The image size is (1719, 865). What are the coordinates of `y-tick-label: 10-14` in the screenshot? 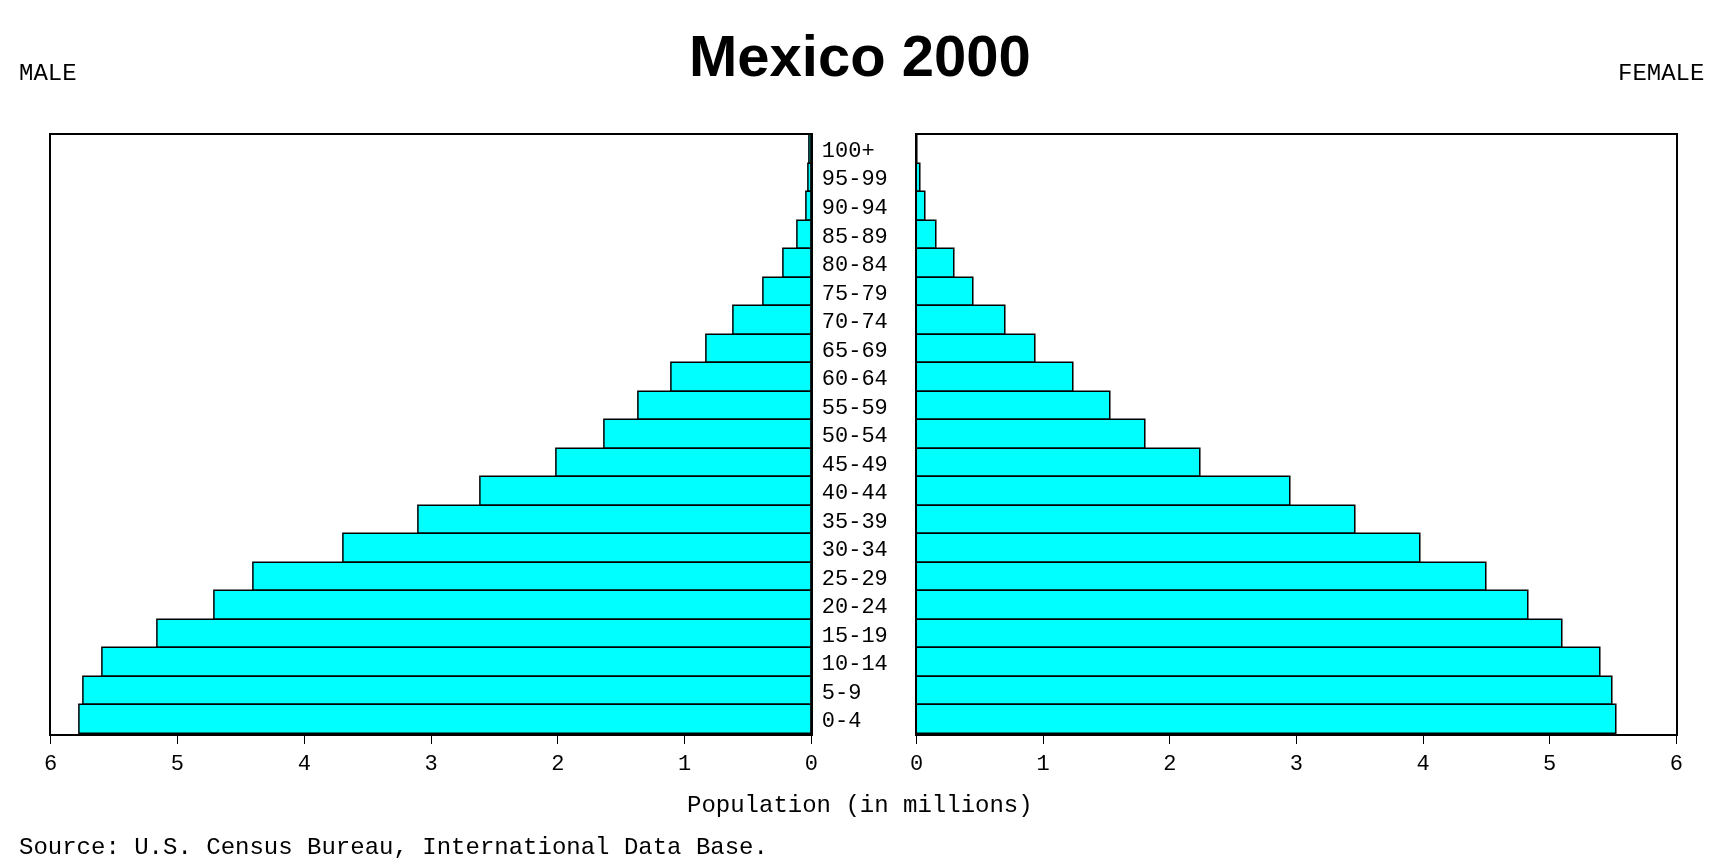 It's located at (854, 665).